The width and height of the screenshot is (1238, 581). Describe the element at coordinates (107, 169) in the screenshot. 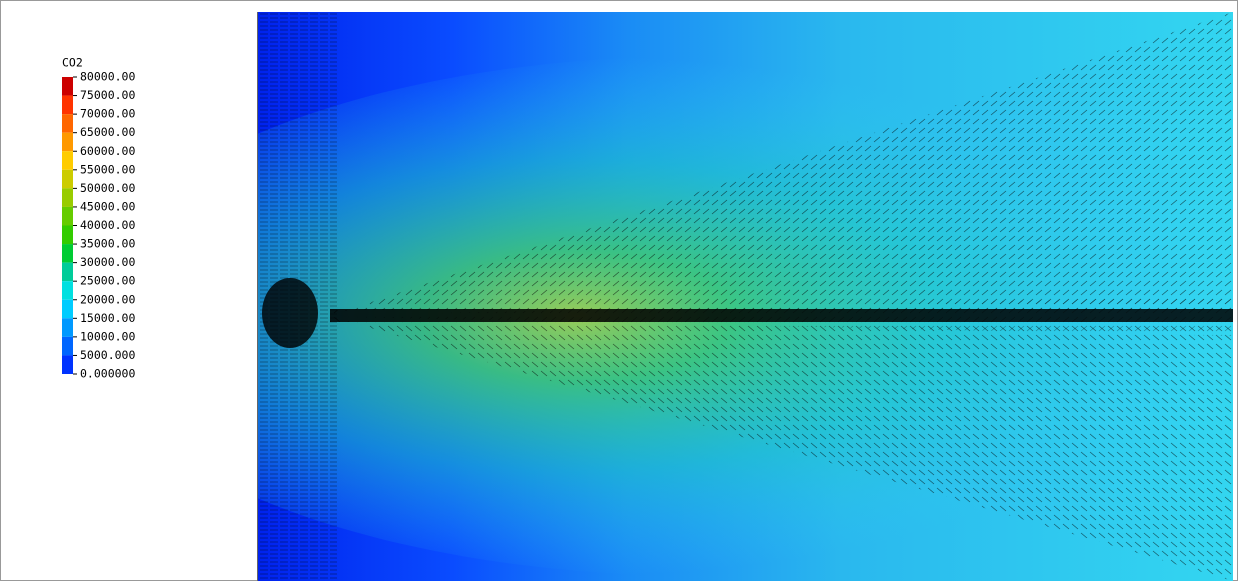

I see `colorbar-label: 55000.00` at that location.